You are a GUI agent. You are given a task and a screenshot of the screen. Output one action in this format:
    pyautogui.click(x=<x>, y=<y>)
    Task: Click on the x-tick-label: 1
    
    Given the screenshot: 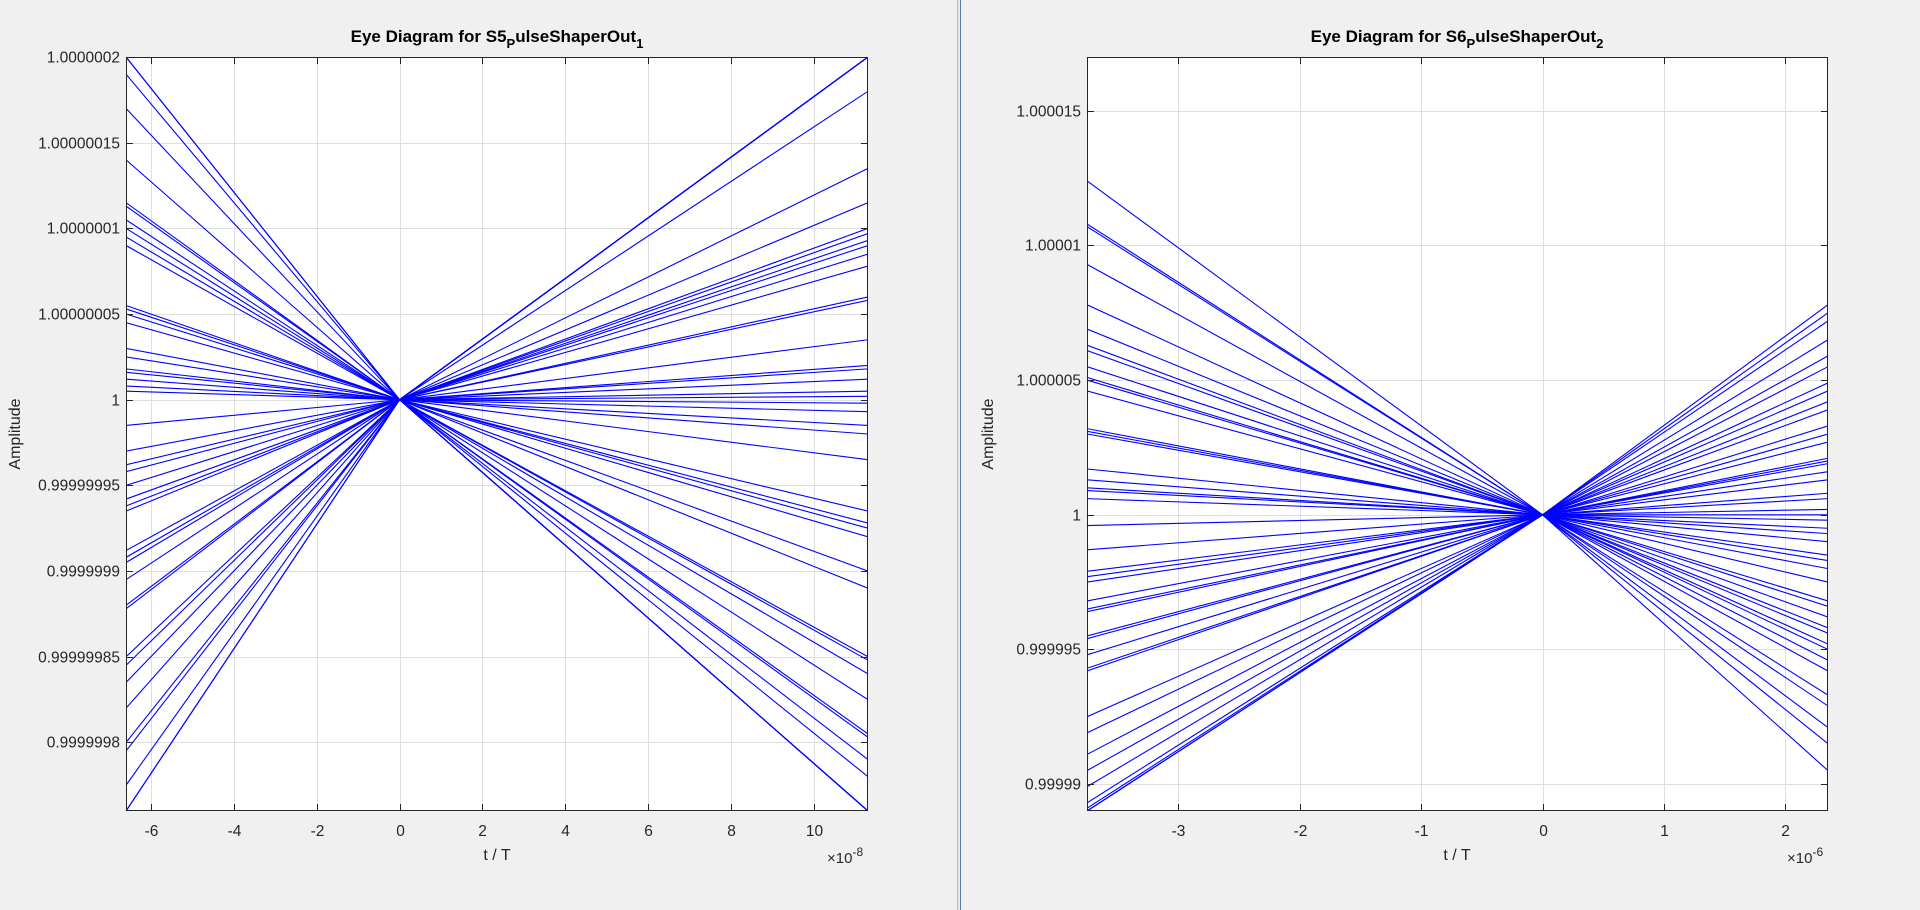 What is the action you would take?
    pyautogui.click(x=1664, y=831)
    